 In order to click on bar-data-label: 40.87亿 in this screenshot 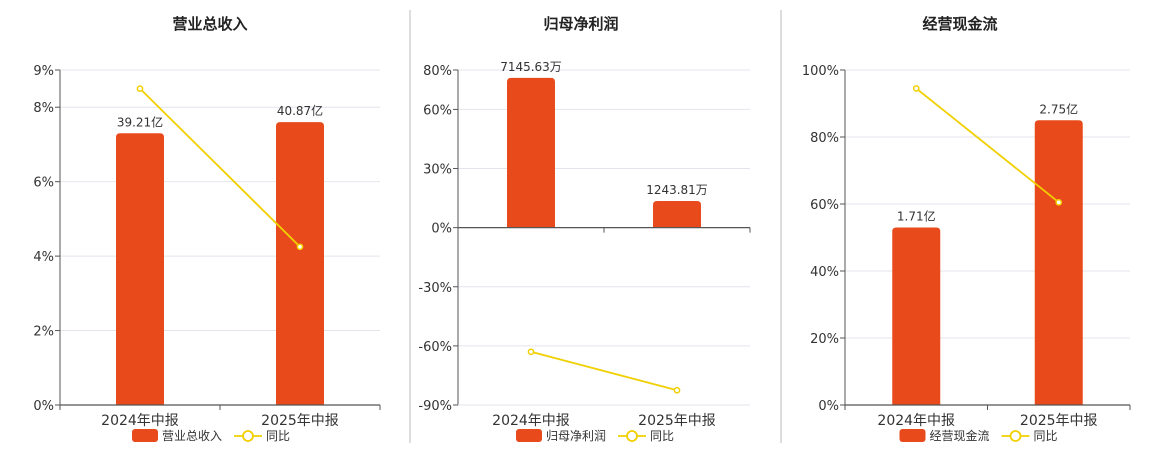, I will do `click(300, 110)`.